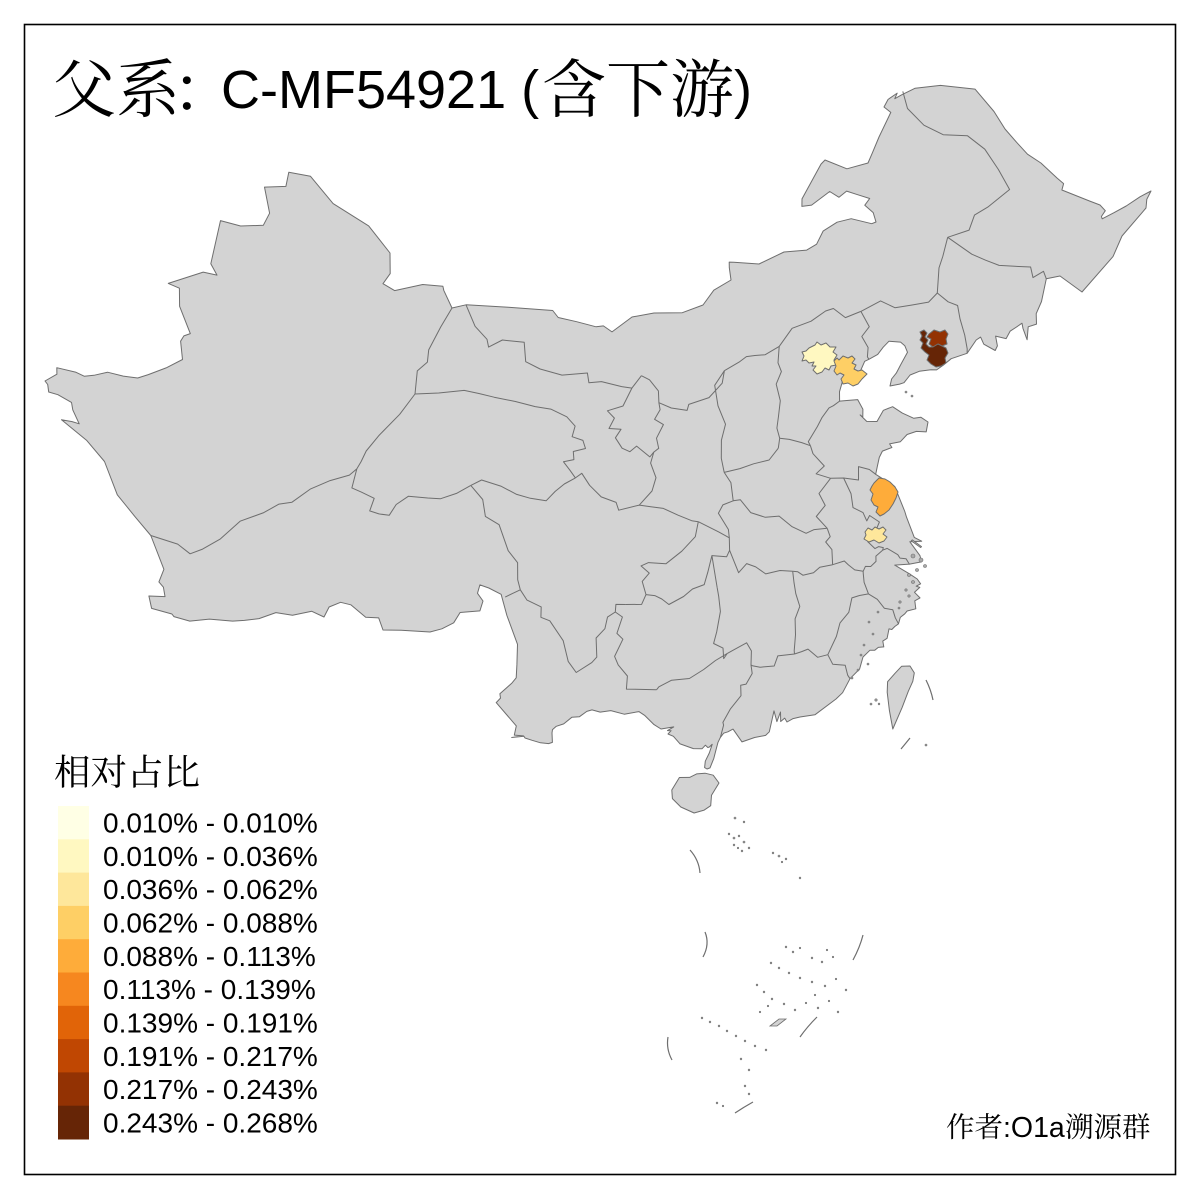 The image size is (1200, 1200). I want to click on svg-text: C-MF54921 (, so click(380, 90).